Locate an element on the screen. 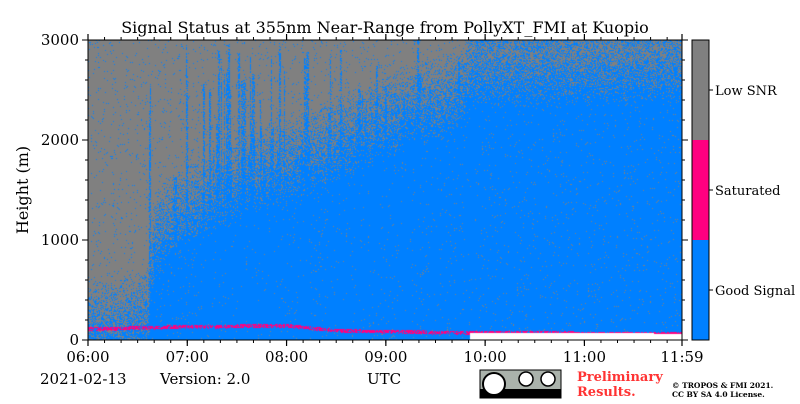 The height and width of the screenshot is (404, 800). x-tick-label: 06:00 is located at coordinates (87, 357).